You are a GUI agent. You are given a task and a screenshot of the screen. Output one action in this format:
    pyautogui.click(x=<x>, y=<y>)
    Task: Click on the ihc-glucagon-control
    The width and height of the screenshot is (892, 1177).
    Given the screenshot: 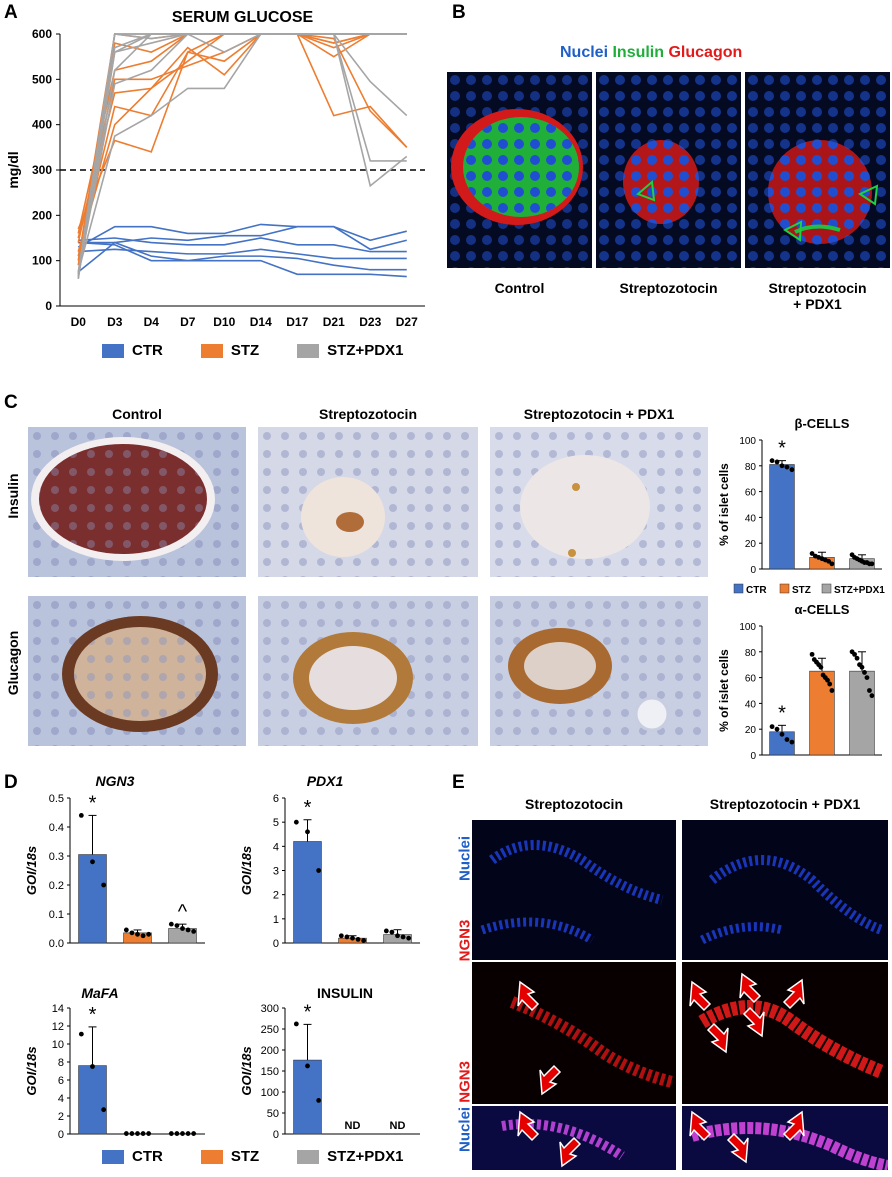 What is the action you would take?
    pyautogui.click(x=137, y=671)
    